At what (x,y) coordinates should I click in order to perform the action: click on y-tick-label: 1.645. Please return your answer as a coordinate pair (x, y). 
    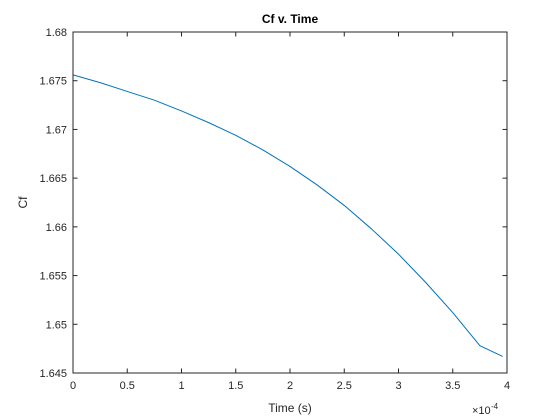
    Looking at the image, I should click on (53, 374).